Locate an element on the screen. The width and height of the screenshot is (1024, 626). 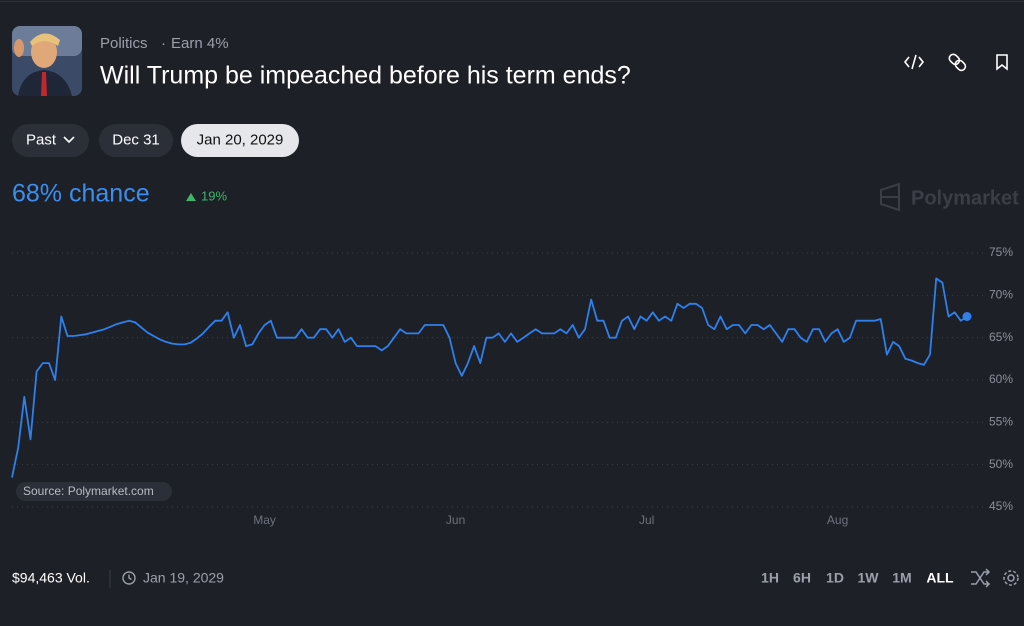
bookmark-button is located at coordinates (1002, 62).